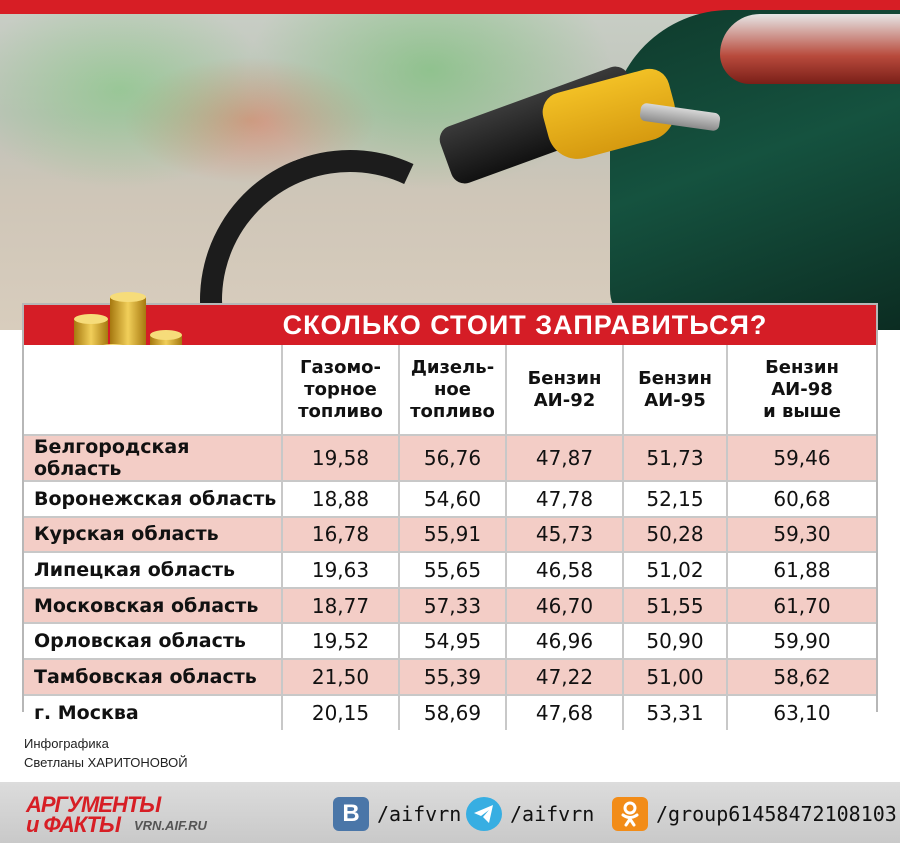 The width and height of the screenshot is (900, 843). What do you see at coordinates (674, 676) in the screenshot?
I see `price-cell: 51,00` at bounding box center [674, 676].